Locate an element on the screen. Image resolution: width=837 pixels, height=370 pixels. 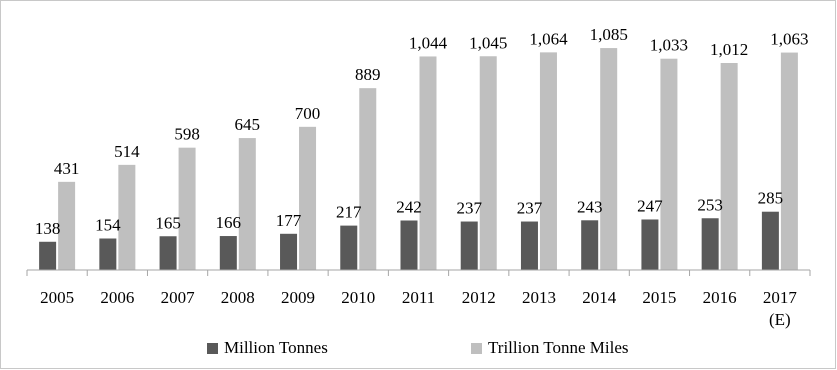
data-label-trillion-tonne-miles: 1,045 is located at coordinates (488, 42).